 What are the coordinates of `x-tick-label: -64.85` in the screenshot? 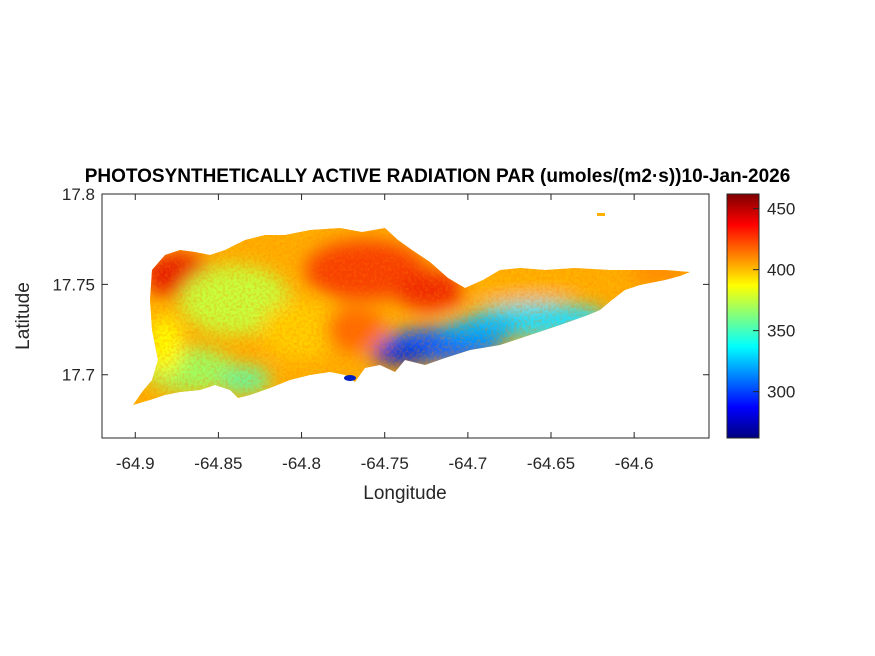 It's located at (218, 463).